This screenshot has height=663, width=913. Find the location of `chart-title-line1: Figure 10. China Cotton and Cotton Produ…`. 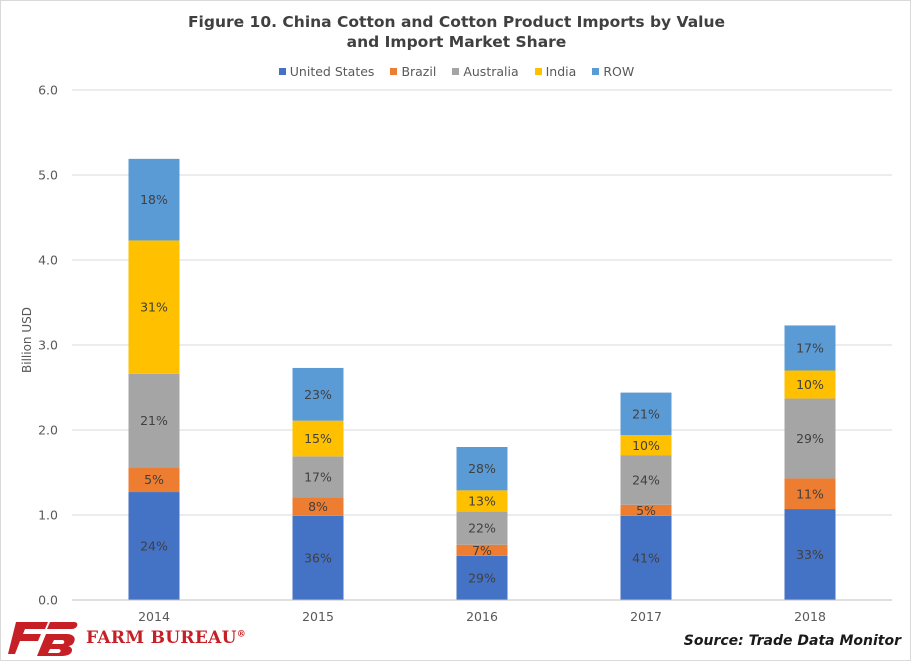

chart-title-line1: Figure 10. China Cotton and Cotton Produ… is located at coordinates (456, 22).